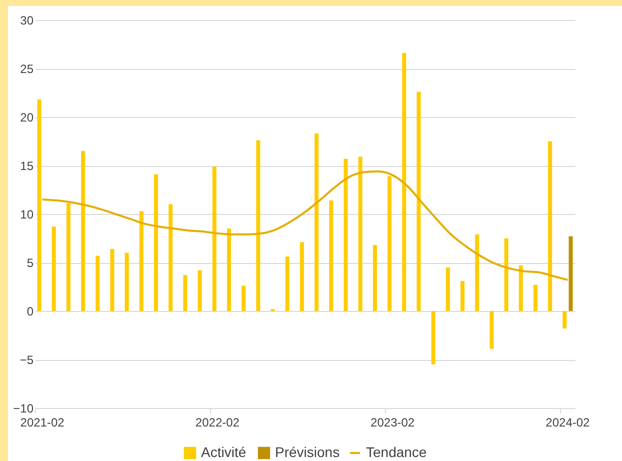 This screenshot has width=622, height=461. What do you see at coordinates (27, 215) in the screenshot?
I see `y-tick-label: 10` at bounding box center [27, 215].